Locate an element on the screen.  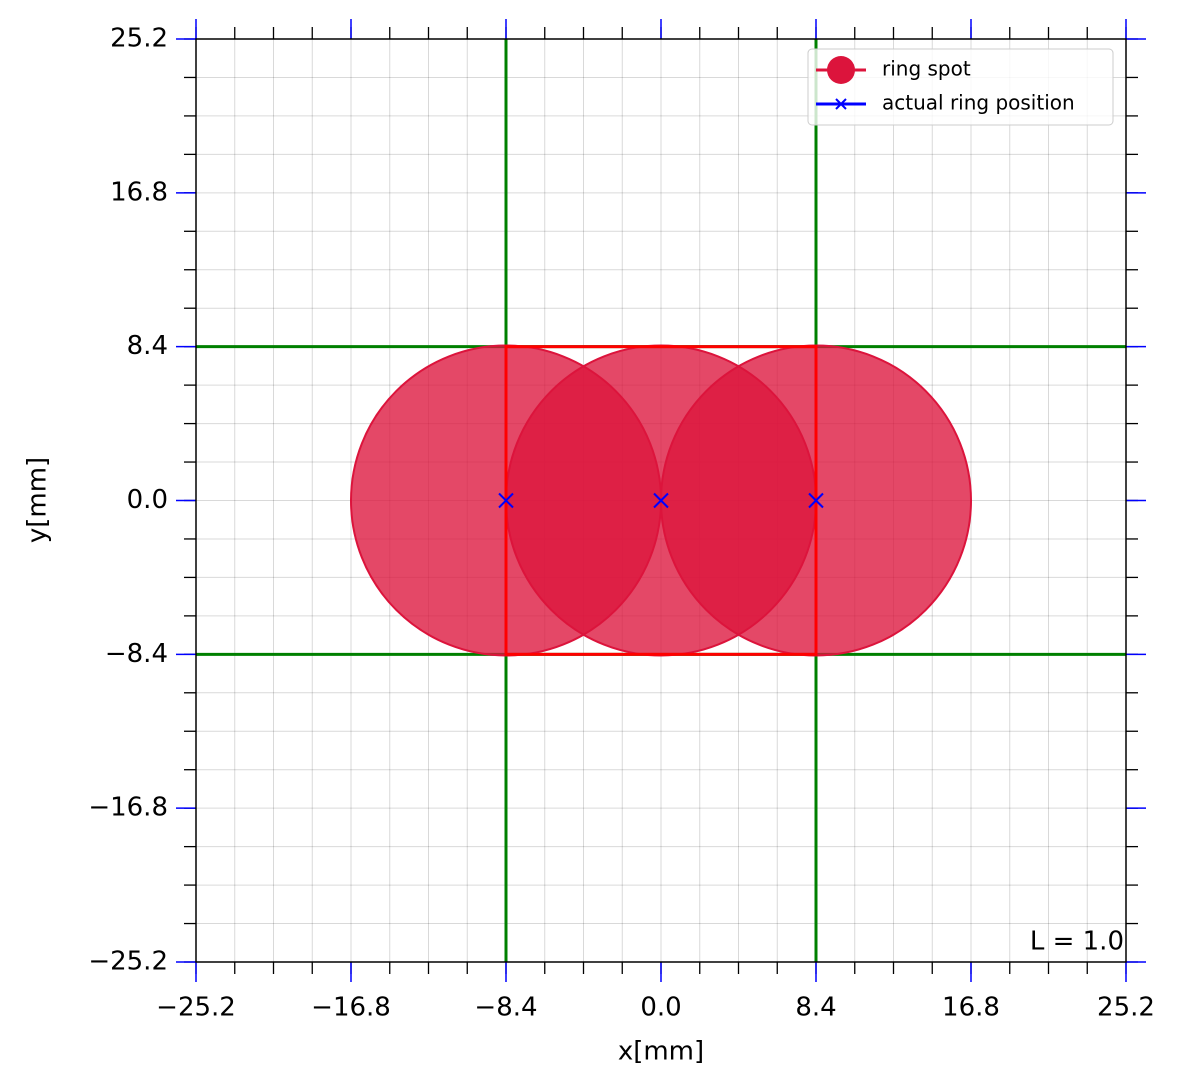
y-tick-label: 25.2 is located at coordinates (139, 39).